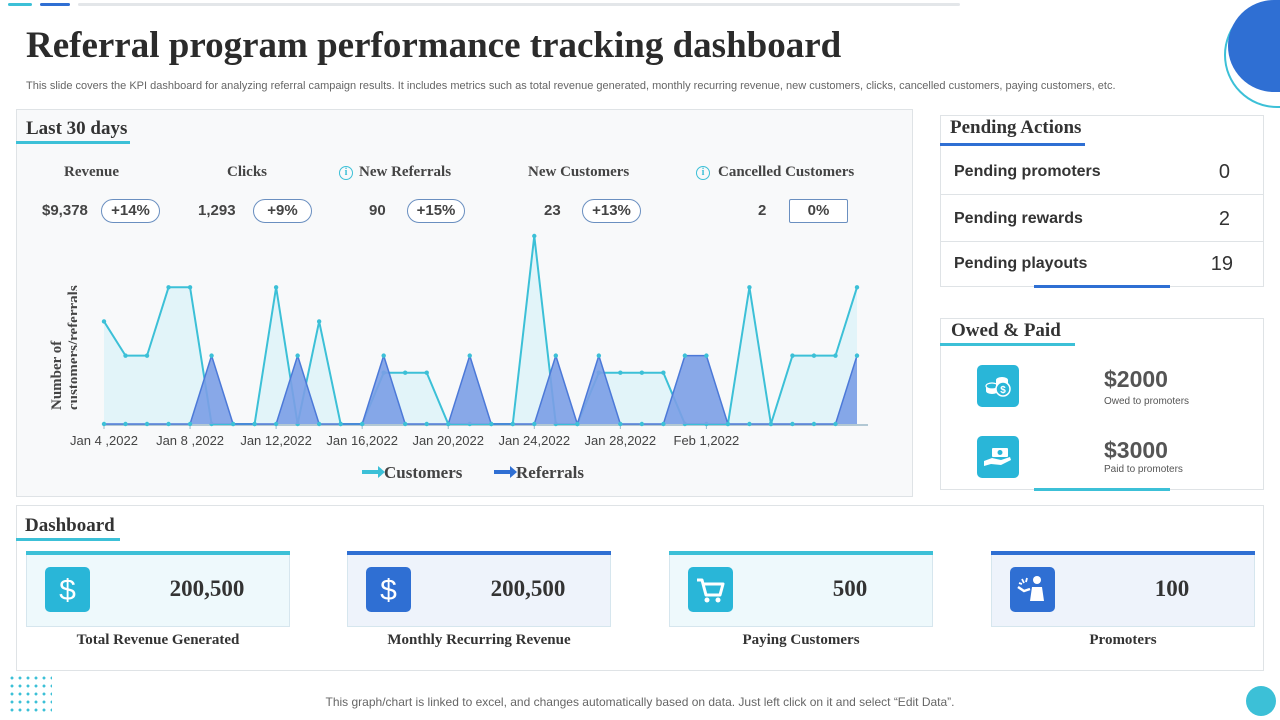 The image size is (1280, 720). What do you see at coordinates (20, 4) in the screenshot?
I see `top-accent-line` at bounding box center [20, 4].